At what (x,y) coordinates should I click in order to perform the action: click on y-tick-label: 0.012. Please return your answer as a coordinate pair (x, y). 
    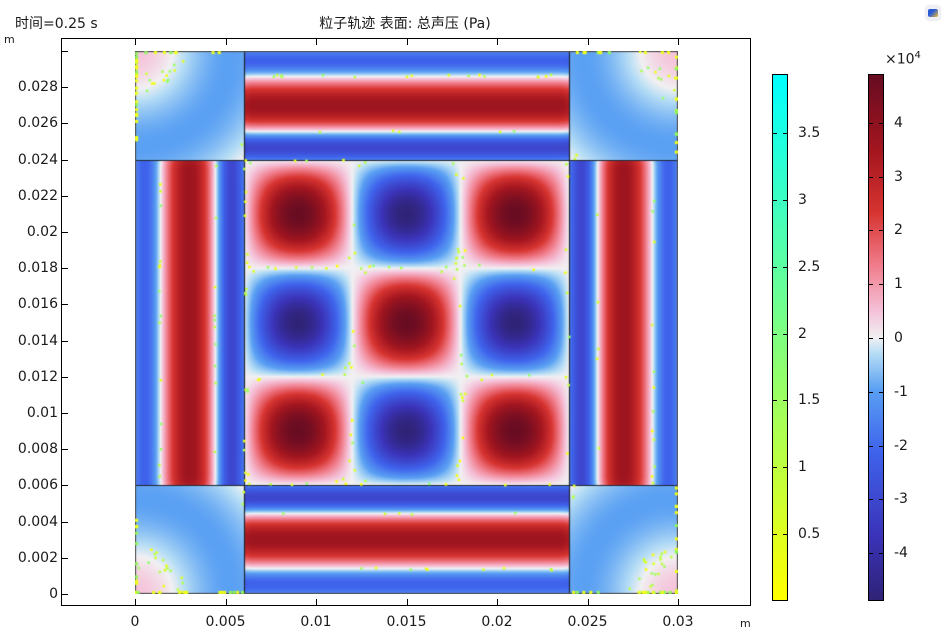
    Looking at the image, I should click on (37, 376).